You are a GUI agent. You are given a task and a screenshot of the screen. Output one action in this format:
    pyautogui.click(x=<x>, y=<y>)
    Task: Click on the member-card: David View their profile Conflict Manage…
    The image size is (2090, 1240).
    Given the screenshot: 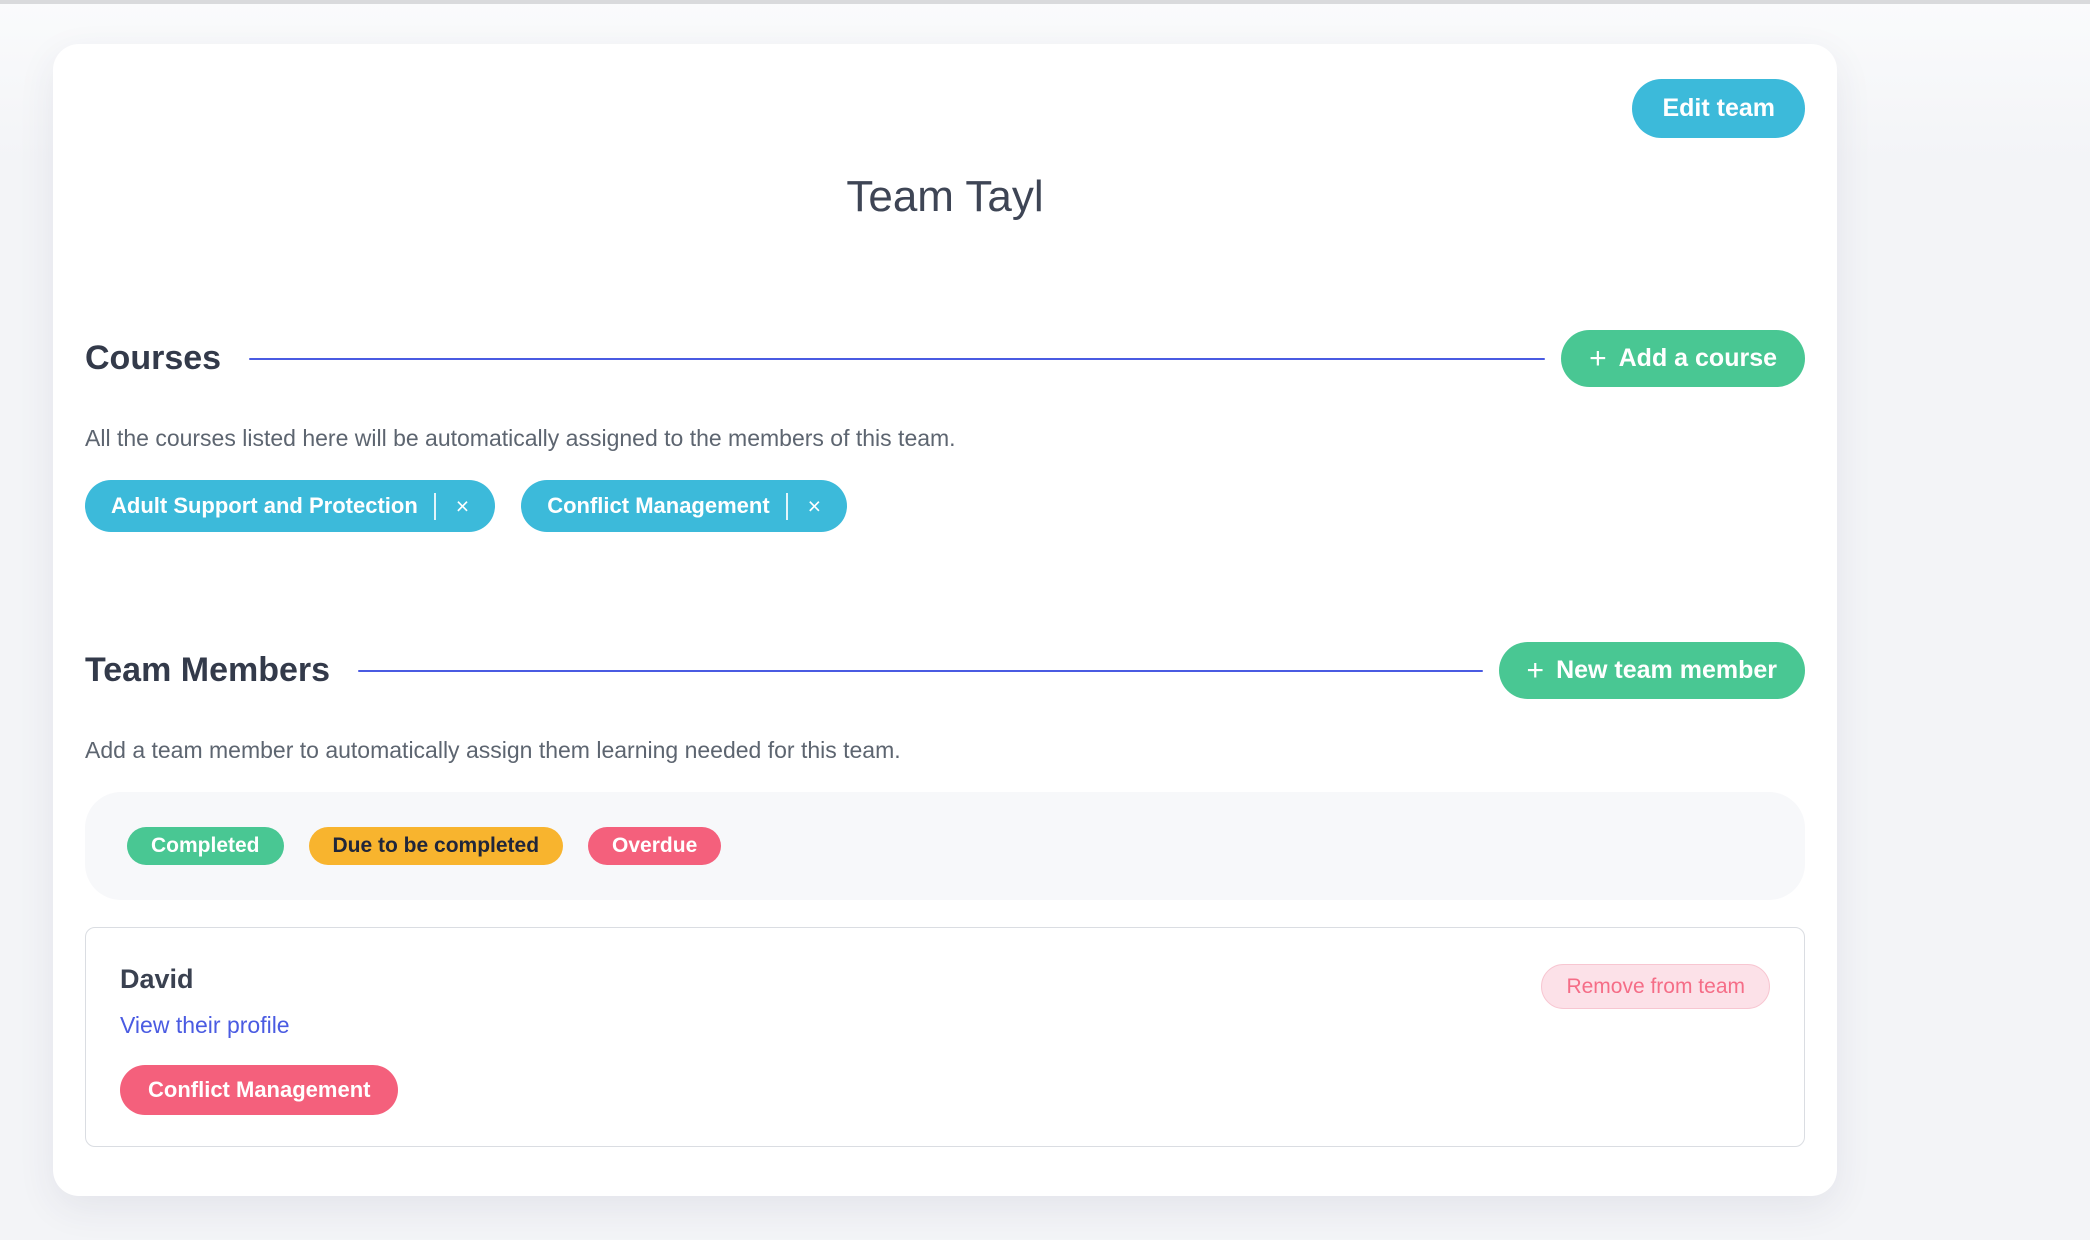 What is the action you would take?
    pyautogui.click(x=945, y=1037)
    